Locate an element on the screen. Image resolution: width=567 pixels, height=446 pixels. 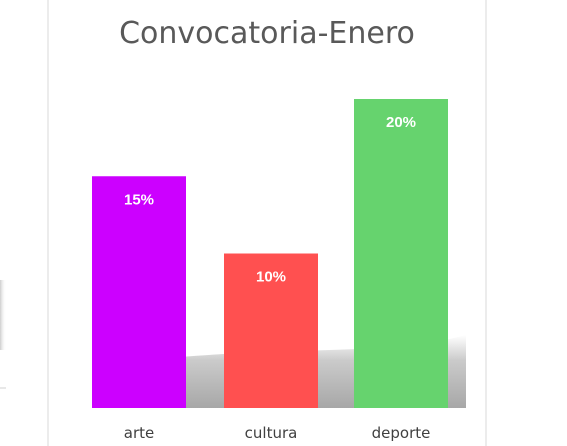
data-label-deporte: 20% is located at coordinates (401, 122).